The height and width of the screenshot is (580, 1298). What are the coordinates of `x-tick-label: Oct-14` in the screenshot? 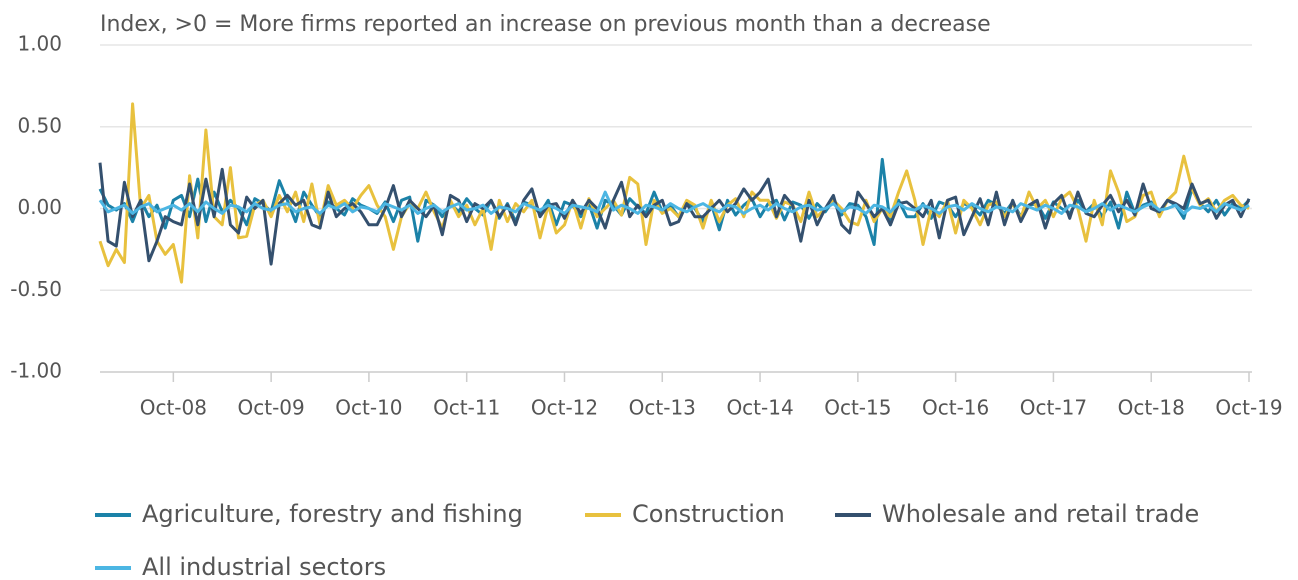 It's located at (759, 408).